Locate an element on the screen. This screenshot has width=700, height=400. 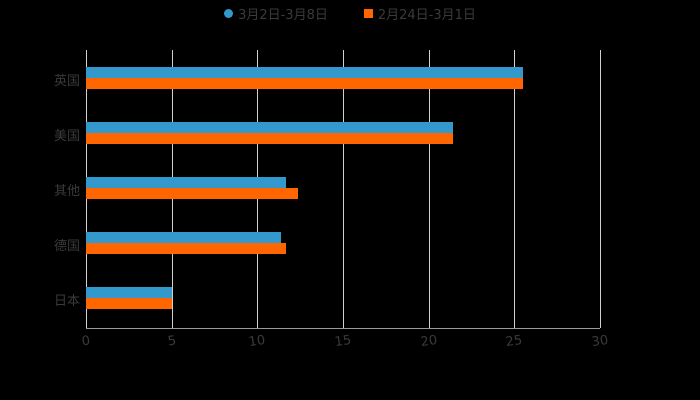
x-tick-label: 10 is located at coordinates (257, 341).